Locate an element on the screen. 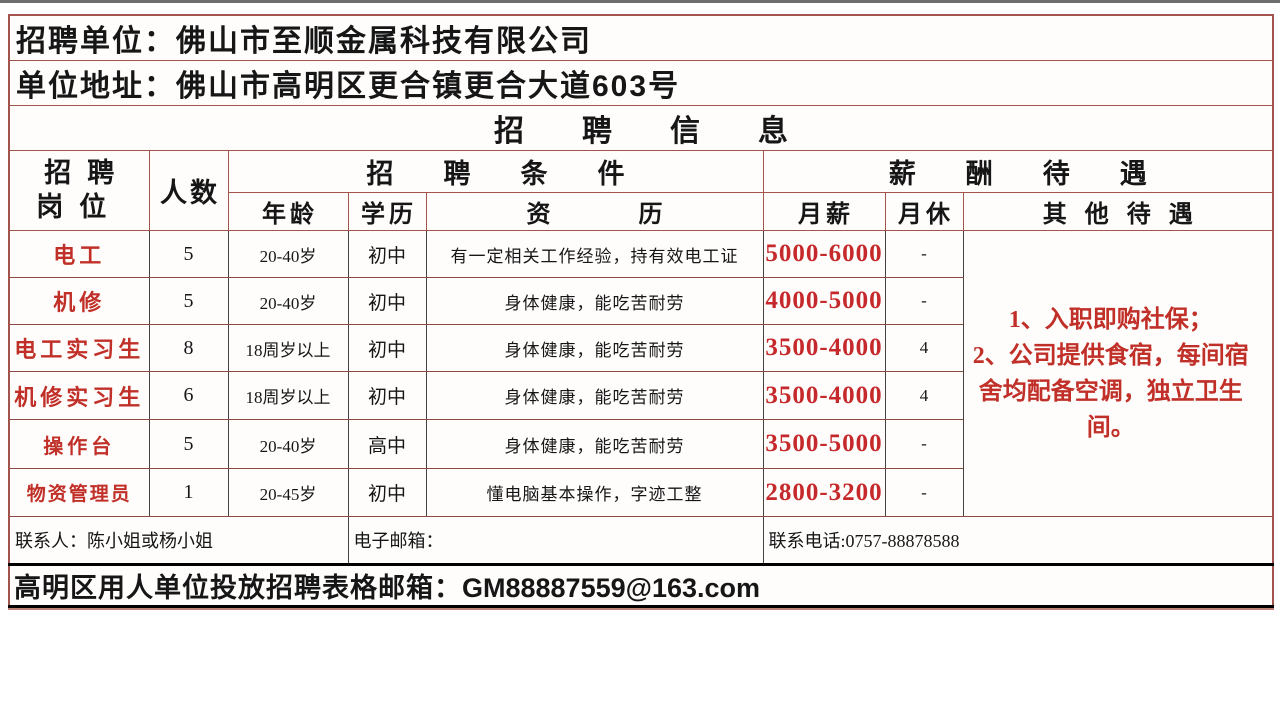  recruit-unit-text: 招聘单位：佛山市至顺金属科技有限公司 is located at coordinates (304, 41).